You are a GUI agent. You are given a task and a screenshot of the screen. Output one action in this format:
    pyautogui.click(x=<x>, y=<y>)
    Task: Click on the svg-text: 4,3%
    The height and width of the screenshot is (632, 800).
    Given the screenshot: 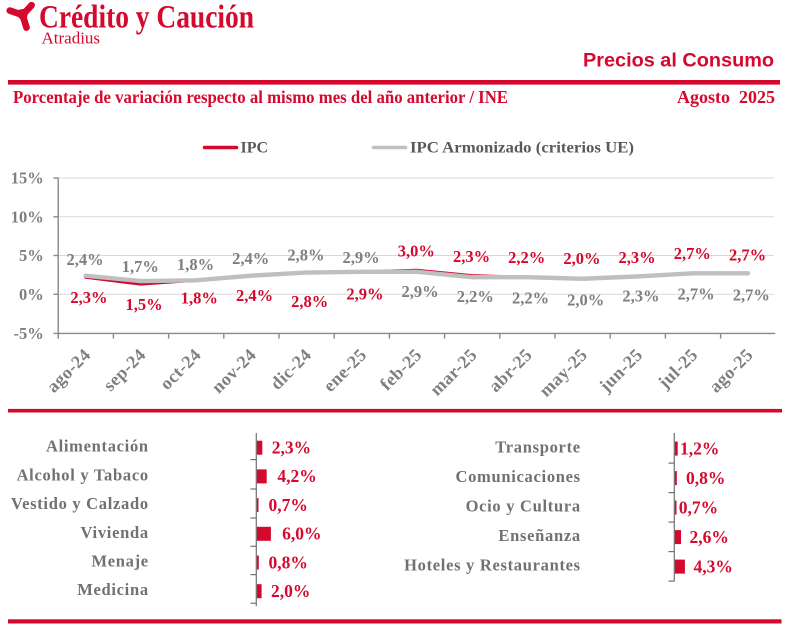 What is the action you would take?
    pyautogui.click(x=713, y=566)
    